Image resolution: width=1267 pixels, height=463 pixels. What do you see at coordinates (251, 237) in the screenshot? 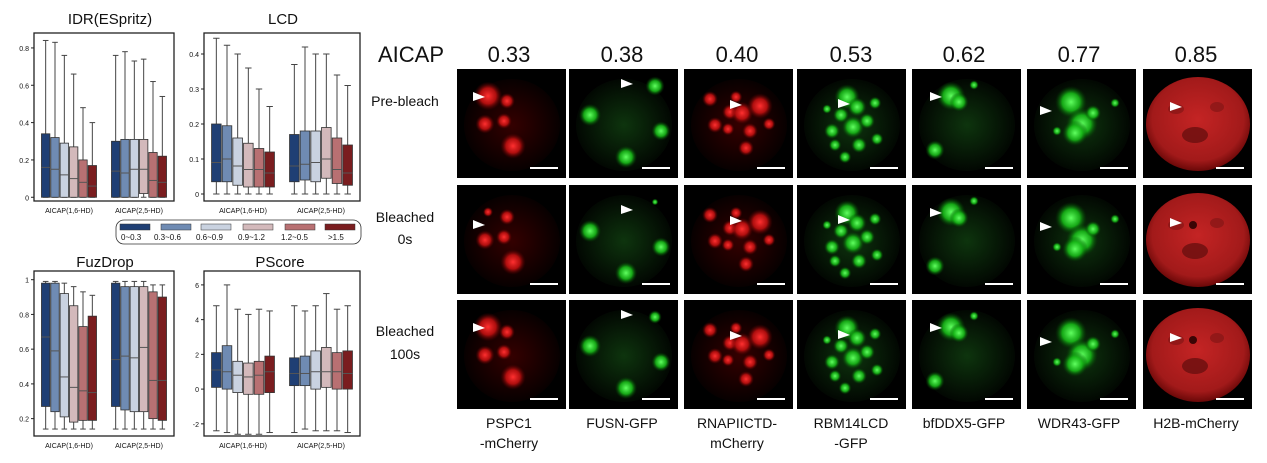
I see `legend-label: 0.9~1.2` at bounding box center [251, 237].